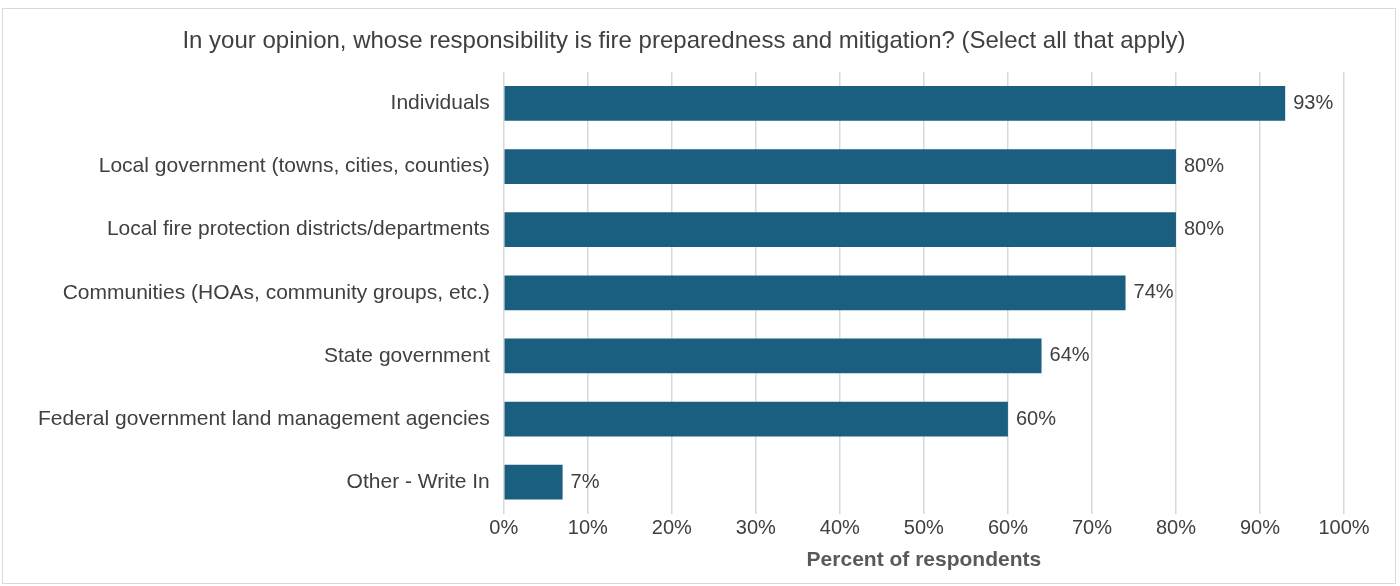  I want to click on x-tick-label: 10%, so click(588, 527).